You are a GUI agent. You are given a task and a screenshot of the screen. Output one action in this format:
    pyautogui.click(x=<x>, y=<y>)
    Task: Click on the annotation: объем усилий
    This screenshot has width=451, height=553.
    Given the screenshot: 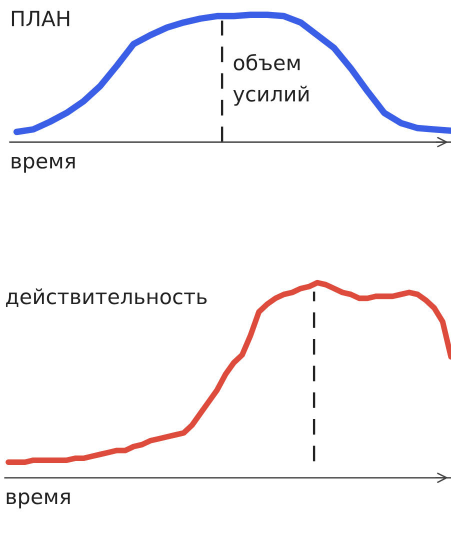 What is the action you would take?
    pyautogui.click(x=270, y=80)
    